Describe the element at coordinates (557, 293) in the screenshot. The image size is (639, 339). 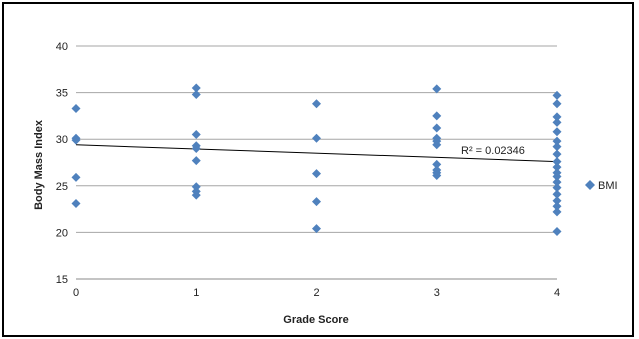
I see `x-tick-label: 4` at that location.